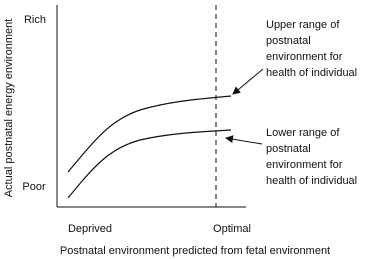  What do you see at coordinates (35, 20) in the screenshot?
I see `y-top-label: Rich` at bounding box center [35, 20].